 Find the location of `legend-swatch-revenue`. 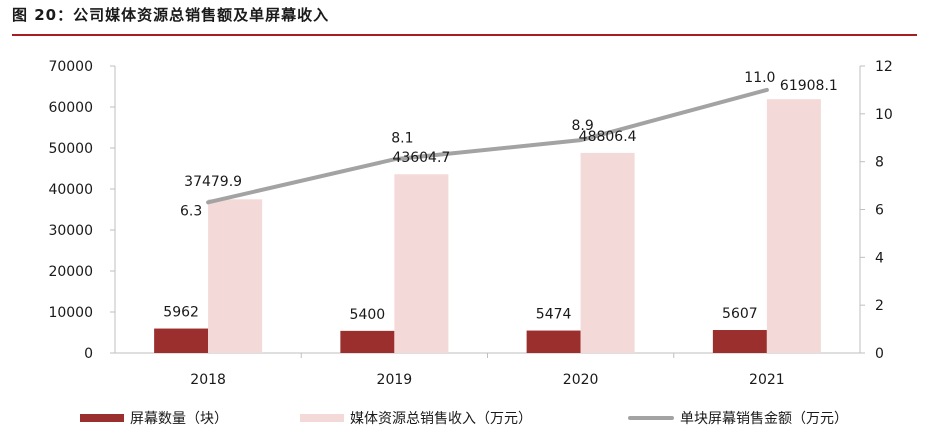

legend-swatch-revenue is located at coordinates (322, 418).